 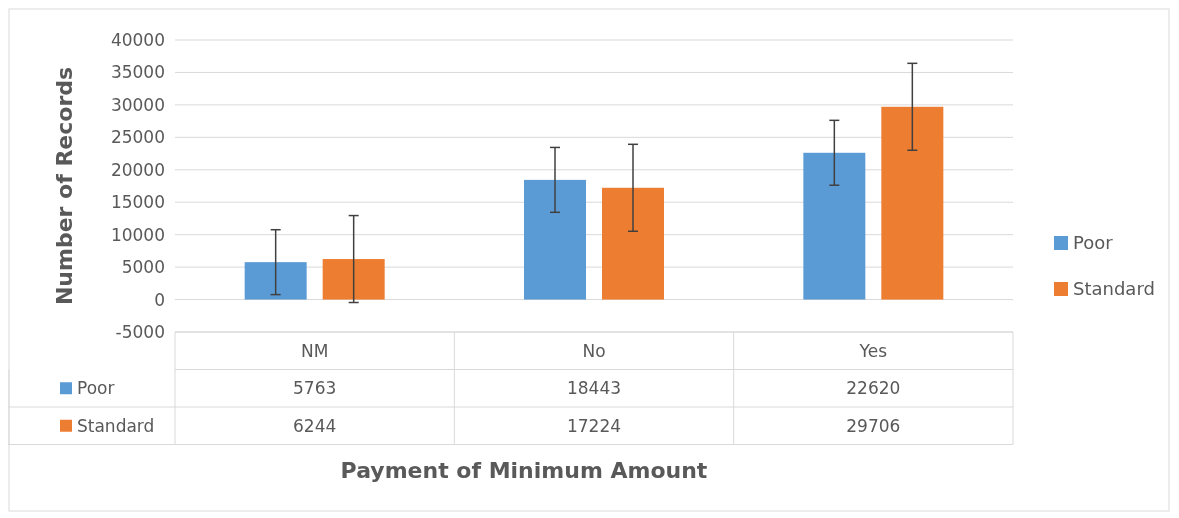 What do you see at coordinates (137, 104) in the screenshot?
I see `y-tick-label: 30000` at bounding box center [137, 104].